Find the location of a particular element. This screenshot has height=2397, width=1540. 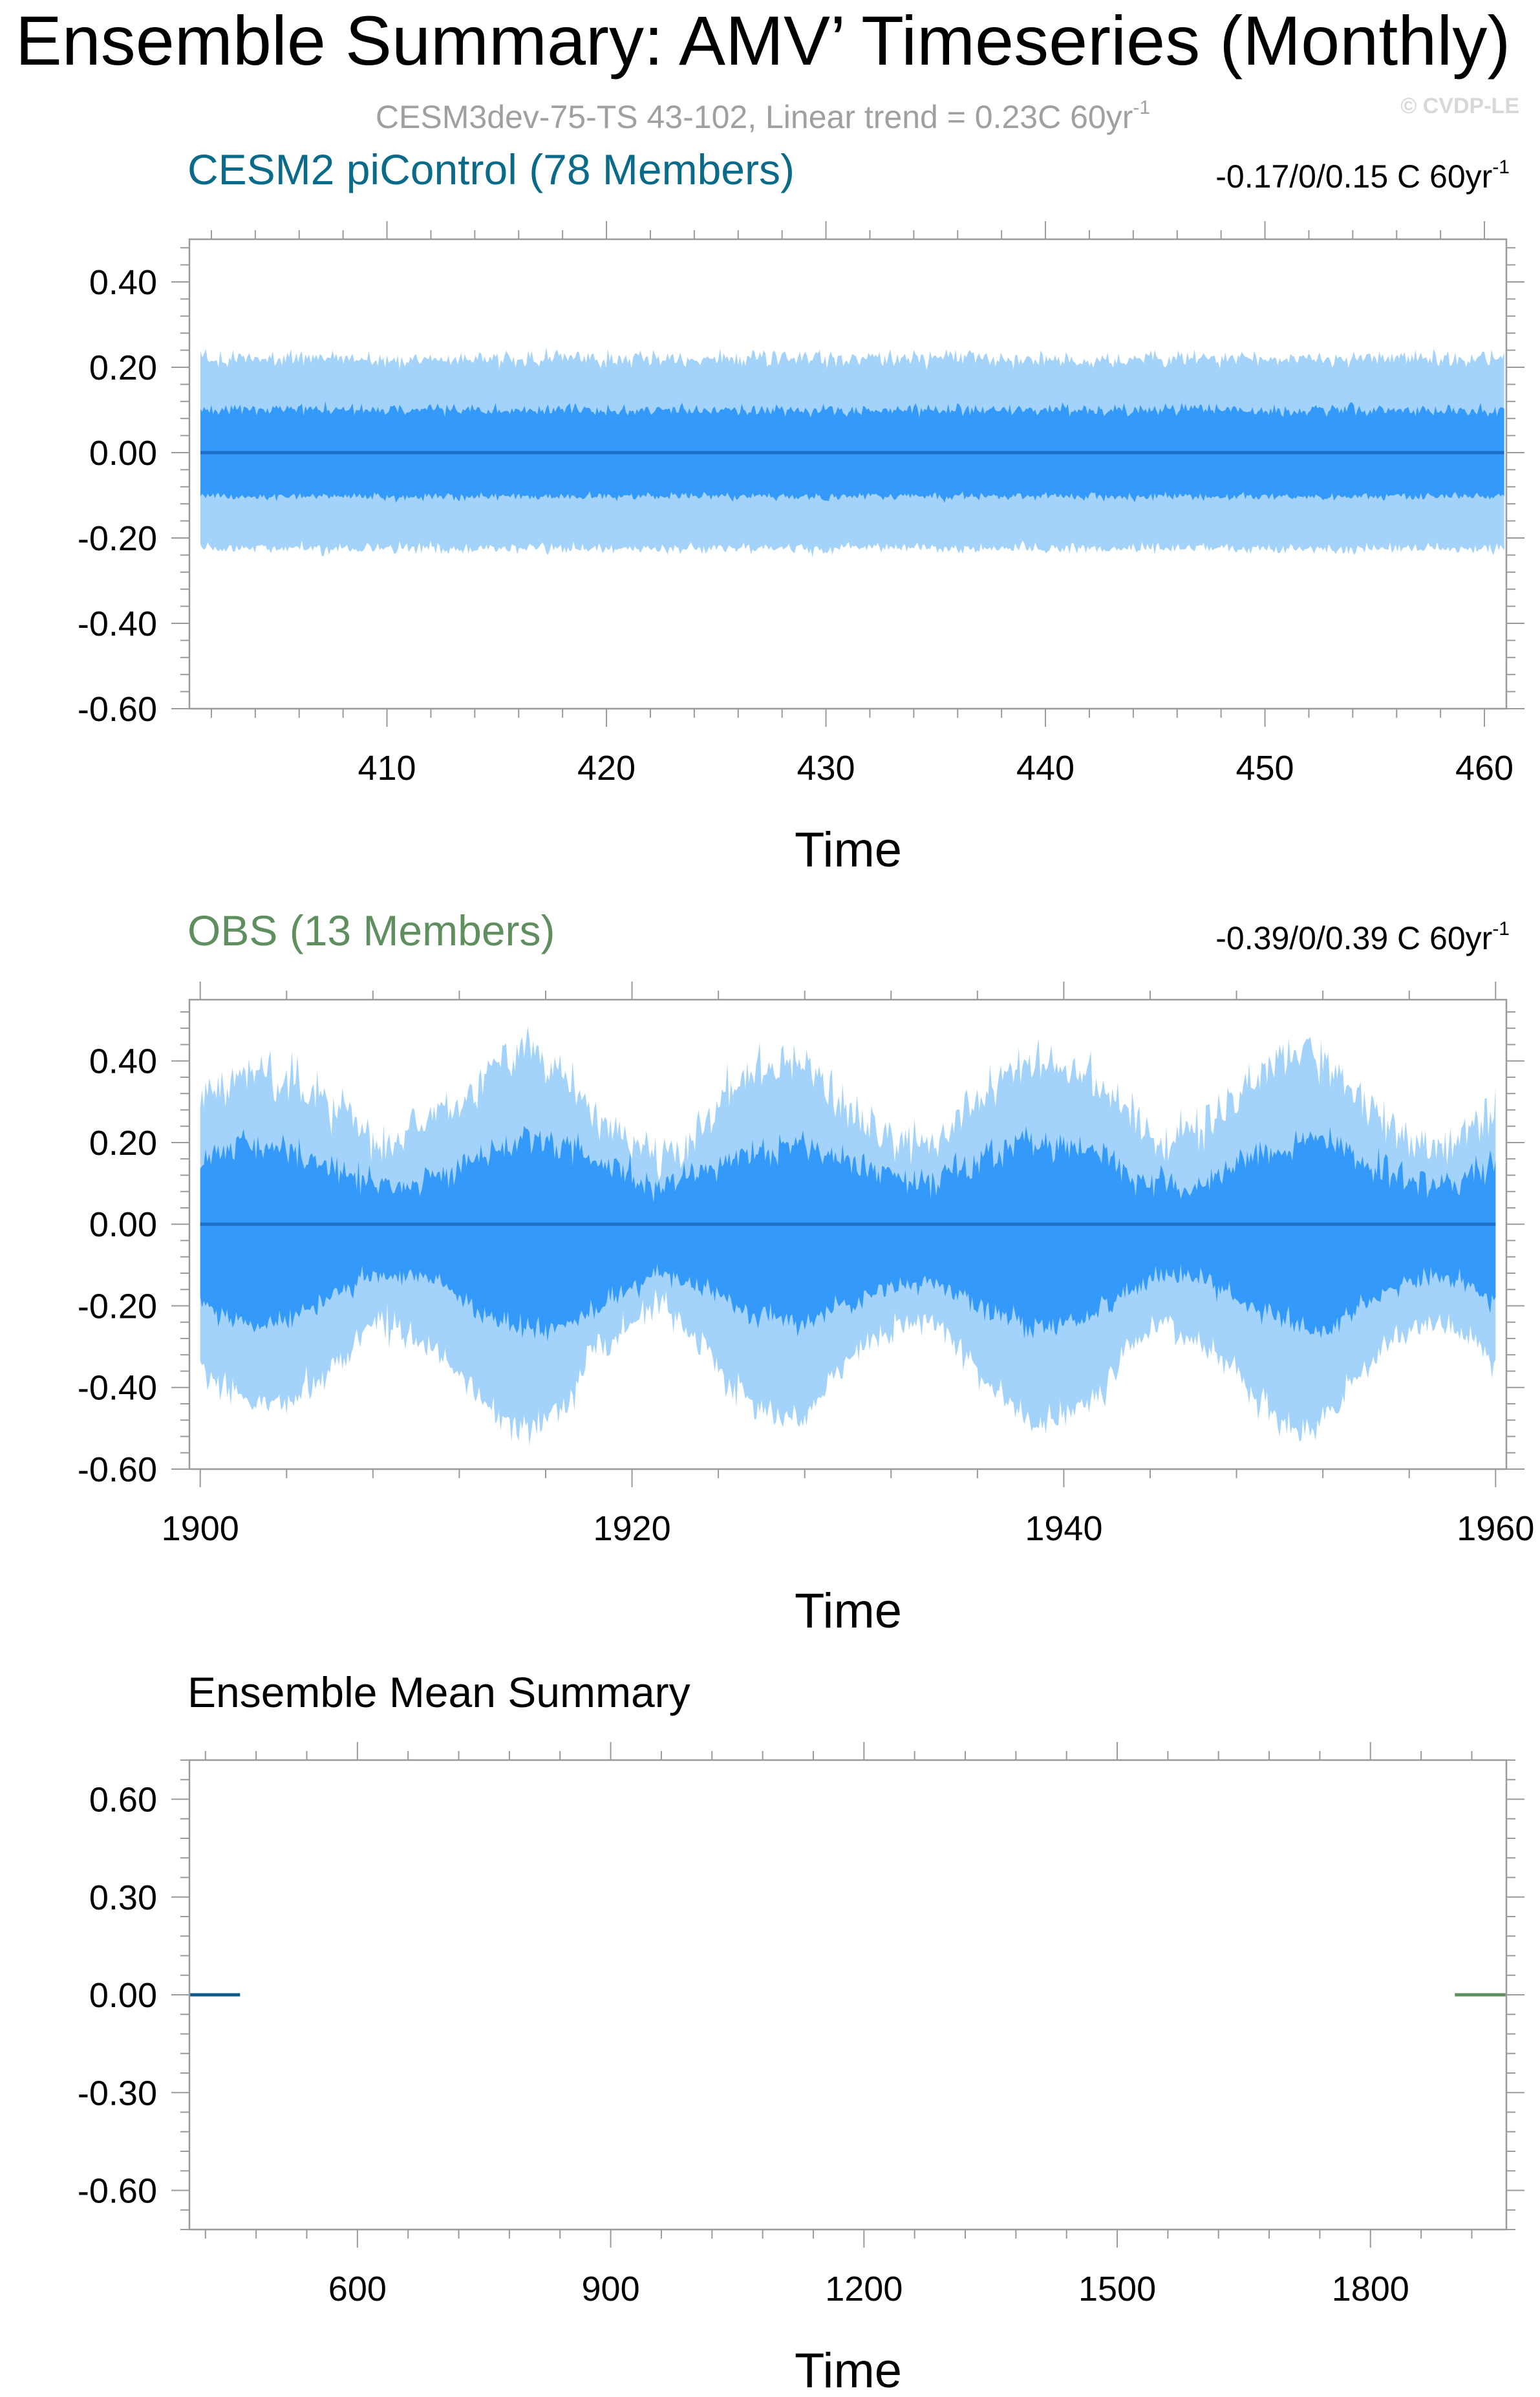

x-tick-label: 1500 is located at coordinates (1117, 2289).